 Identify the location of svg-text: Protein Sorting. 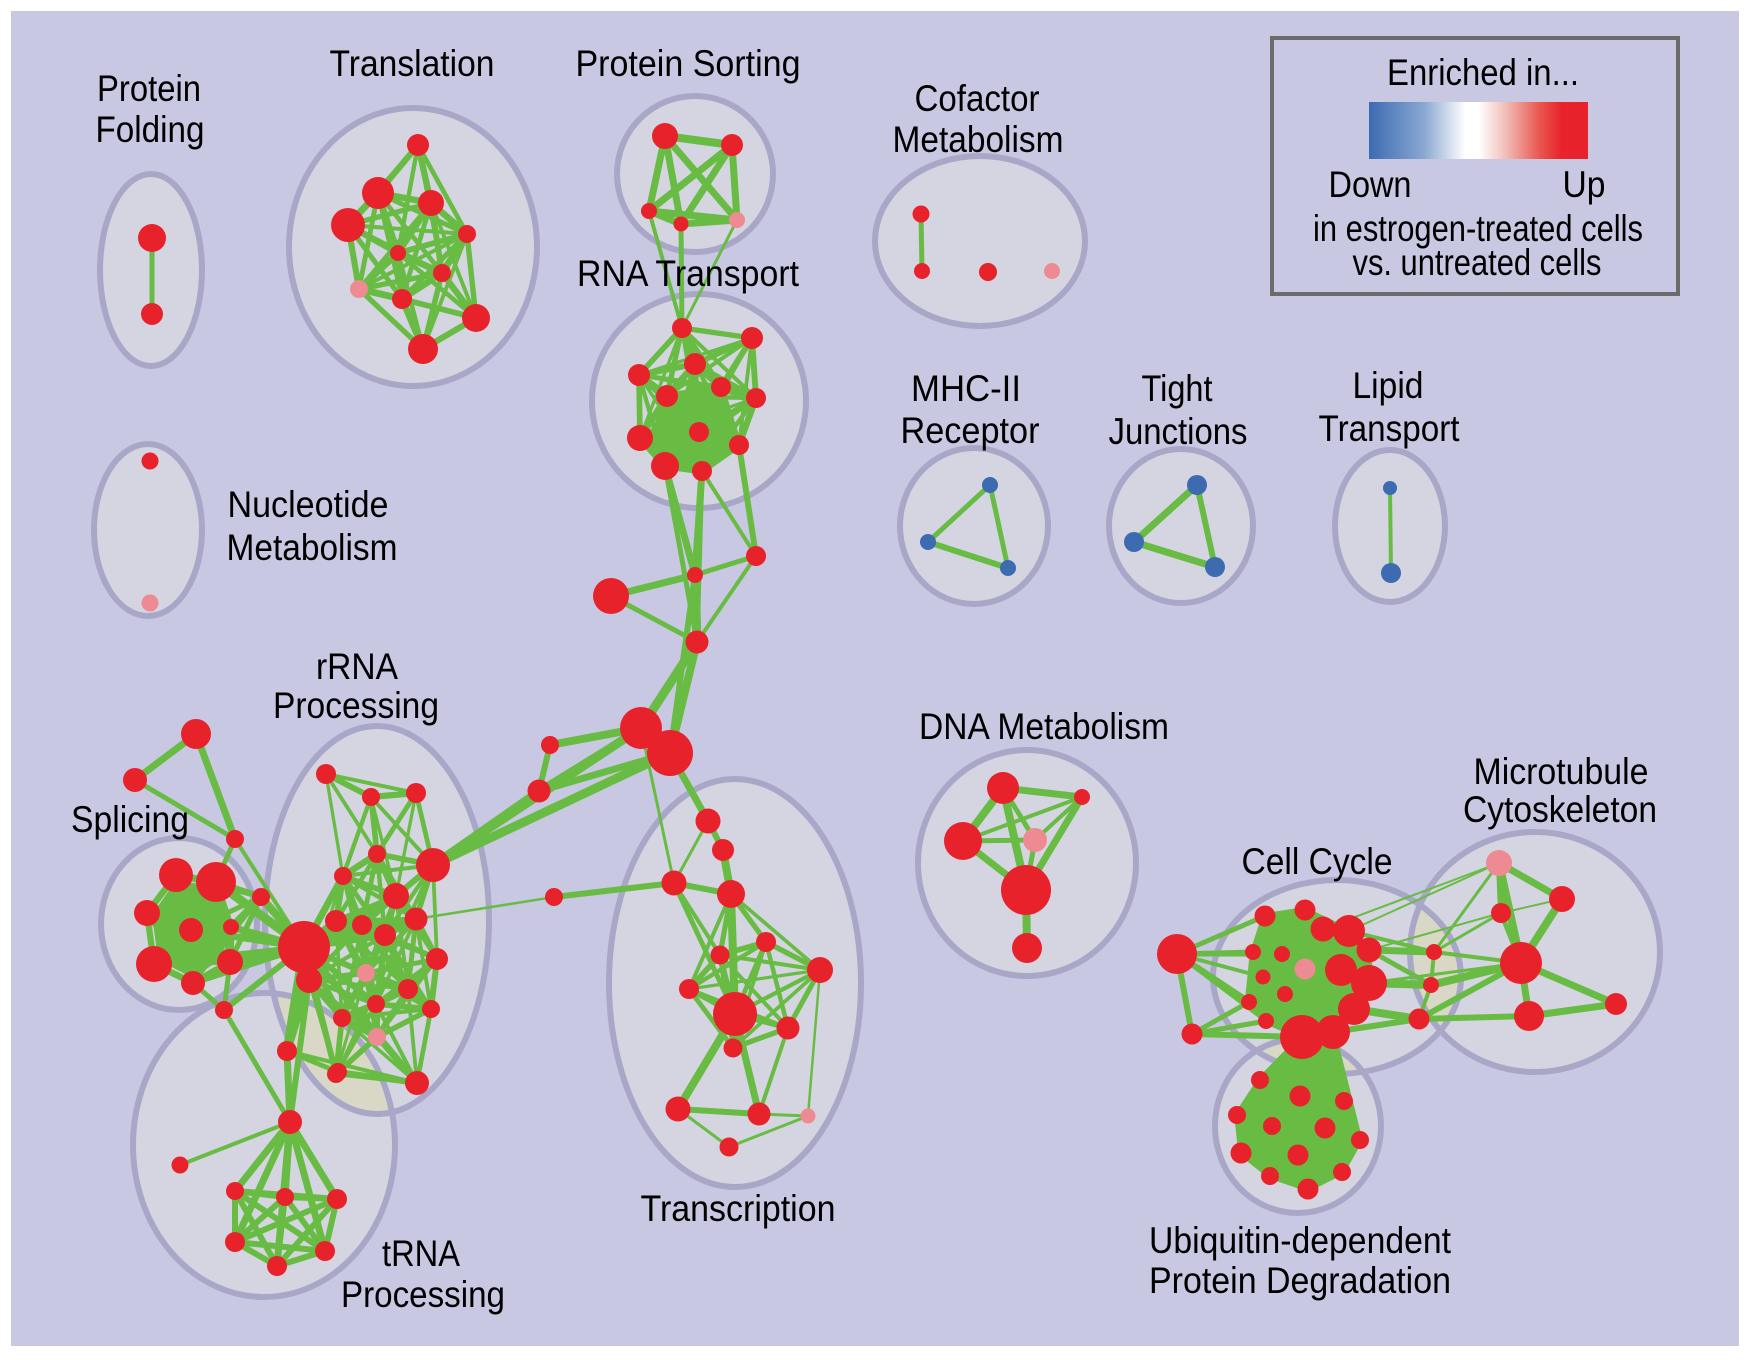
(688, 63).